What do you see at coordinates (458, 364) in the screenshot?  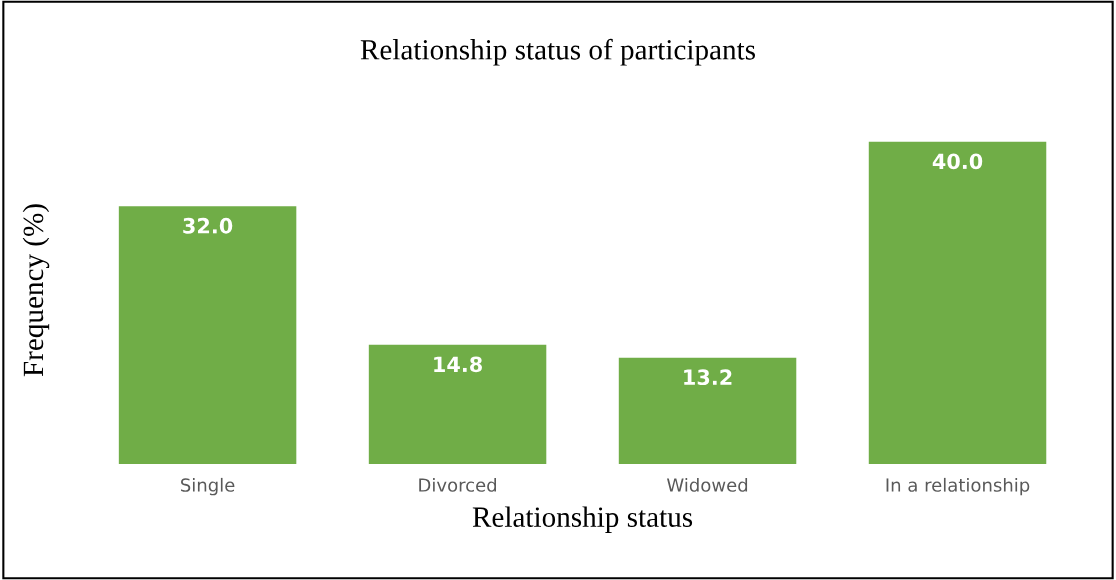 I see `data-label: 14.8` at bounding box center [458, 364].